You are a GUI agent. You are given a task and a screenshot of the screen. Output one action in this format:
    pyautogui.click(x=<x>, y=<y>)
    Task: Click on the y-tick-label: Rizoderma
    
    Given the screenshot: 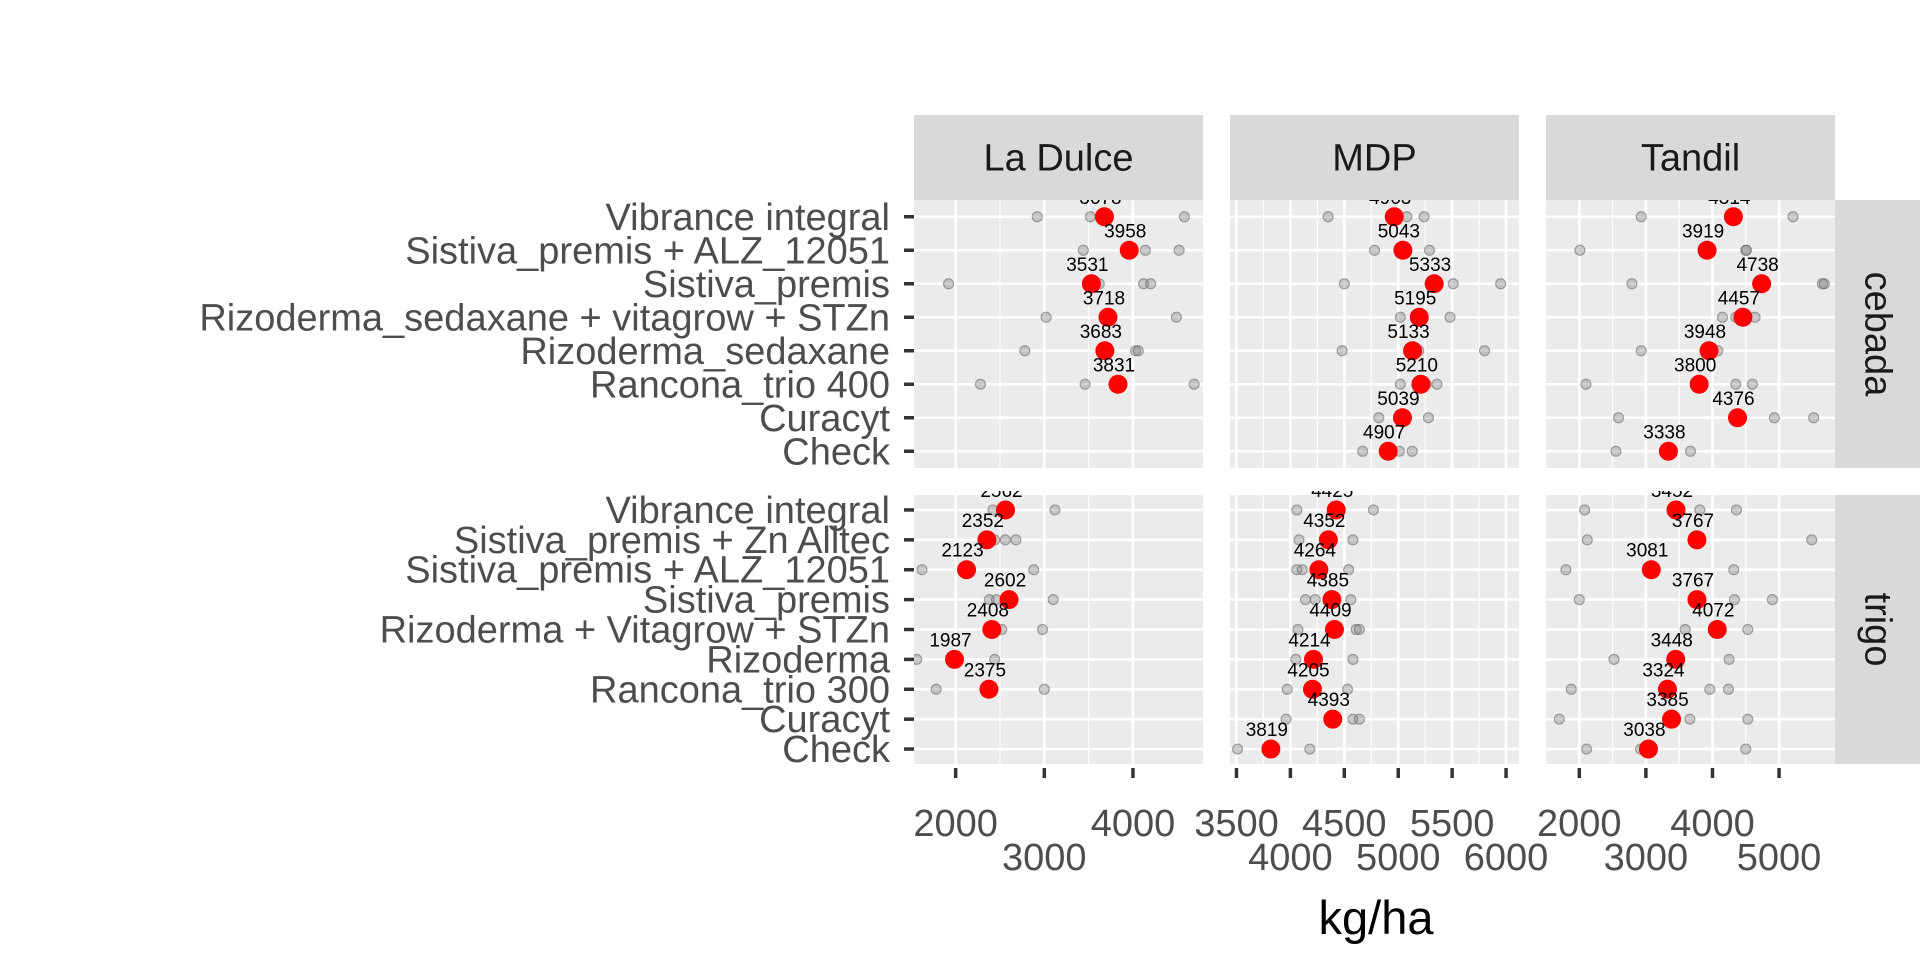 What is the action you would take?
    pyautogui.click(x=798, y=660)
    